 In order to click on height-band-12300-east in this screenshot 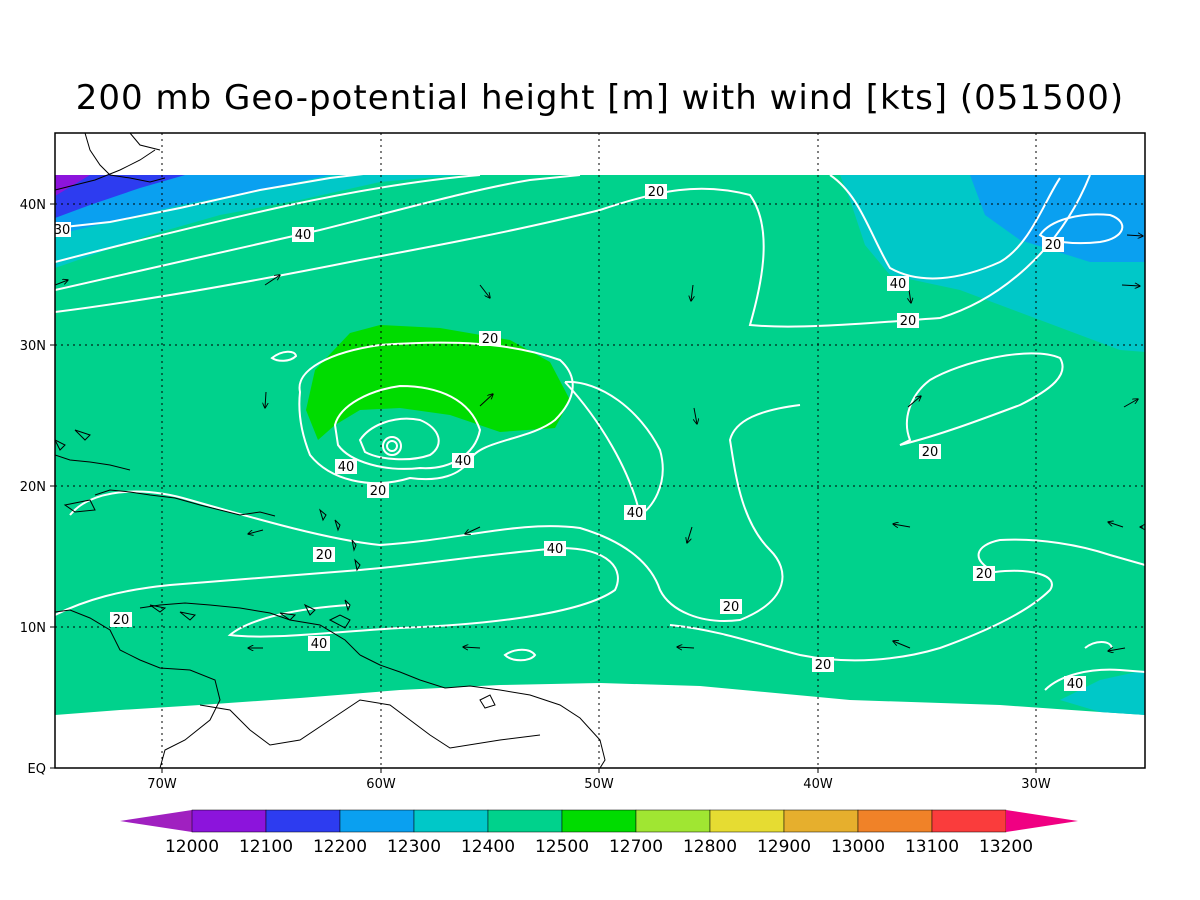, I will do `click(1057, 218)`.